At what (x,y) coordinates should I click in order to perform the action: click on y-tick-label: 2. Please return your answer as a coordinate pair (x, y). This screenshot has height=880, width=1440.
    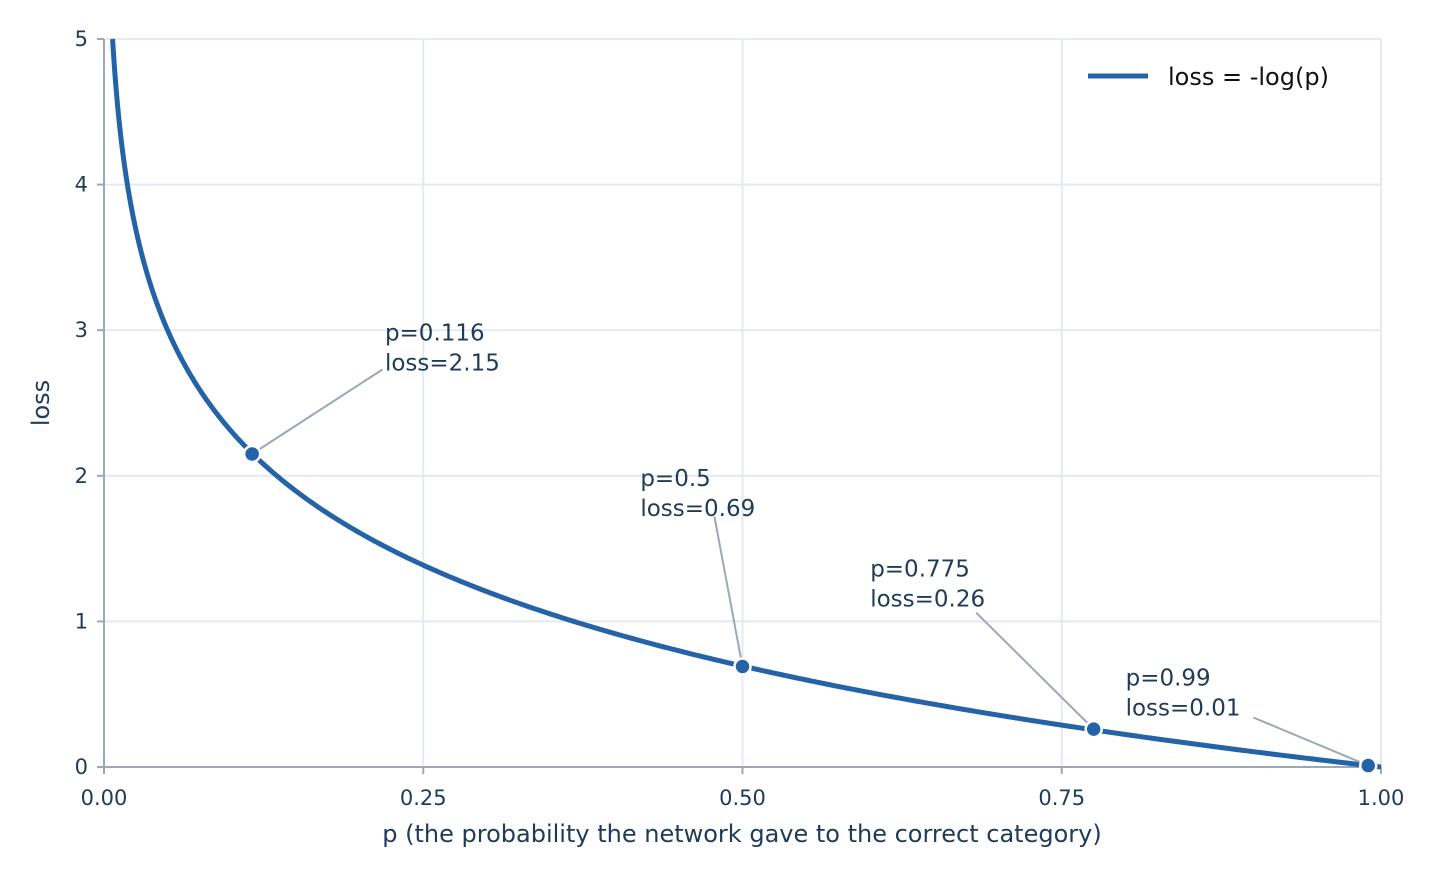
    Looking at the image, I should click on (81, 476).